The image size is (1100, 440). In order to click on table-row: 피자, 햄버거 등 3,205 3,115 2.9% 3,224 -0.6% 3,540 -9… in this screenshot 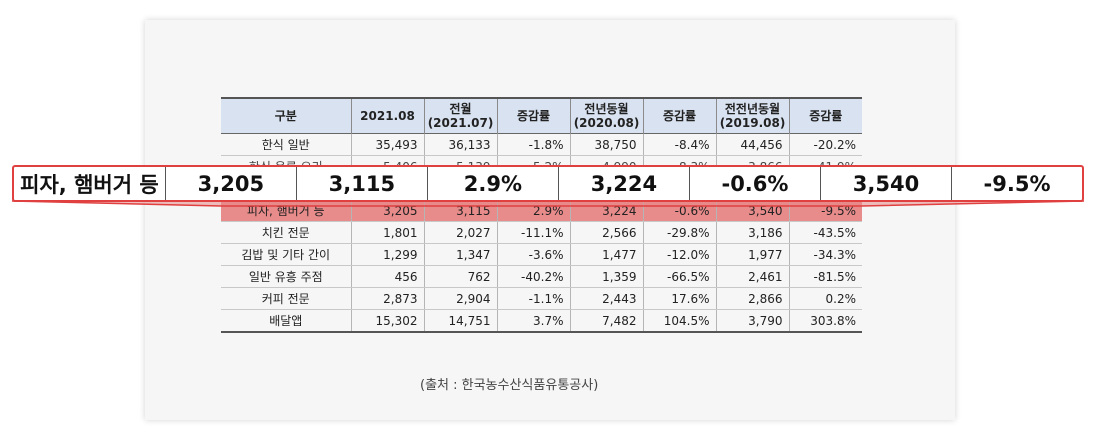, I will do `click(541, 210)`.